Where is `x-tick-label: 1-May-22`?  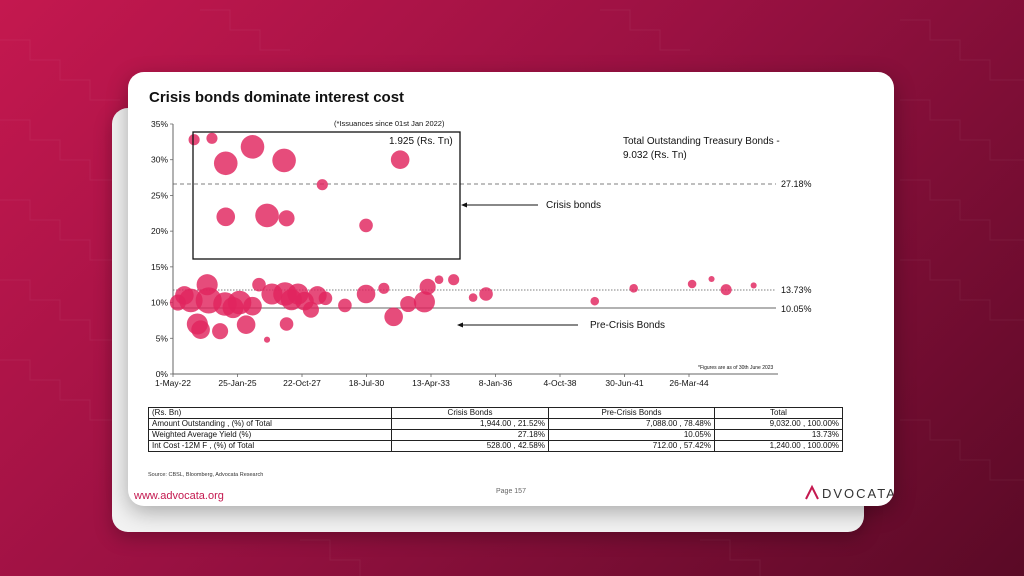
x-tick-label: 1-May-22 is located at coordinates (173, 383).